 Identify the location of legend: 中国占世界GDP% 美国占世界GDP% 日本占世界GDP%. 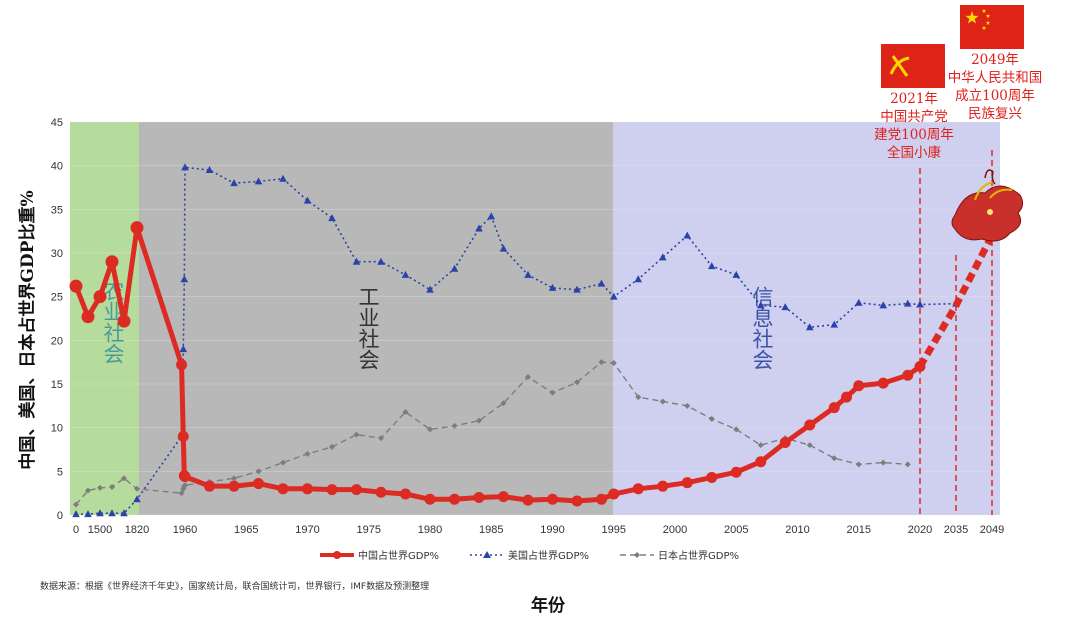
(529, 555).